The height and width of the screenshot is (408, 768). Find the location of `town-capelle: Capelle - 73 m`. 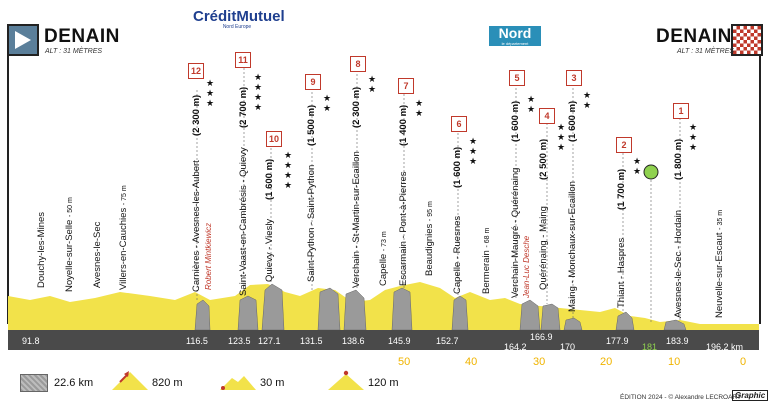

town-capelle: Capelle - 73 m is located at coordinates (383, 258).